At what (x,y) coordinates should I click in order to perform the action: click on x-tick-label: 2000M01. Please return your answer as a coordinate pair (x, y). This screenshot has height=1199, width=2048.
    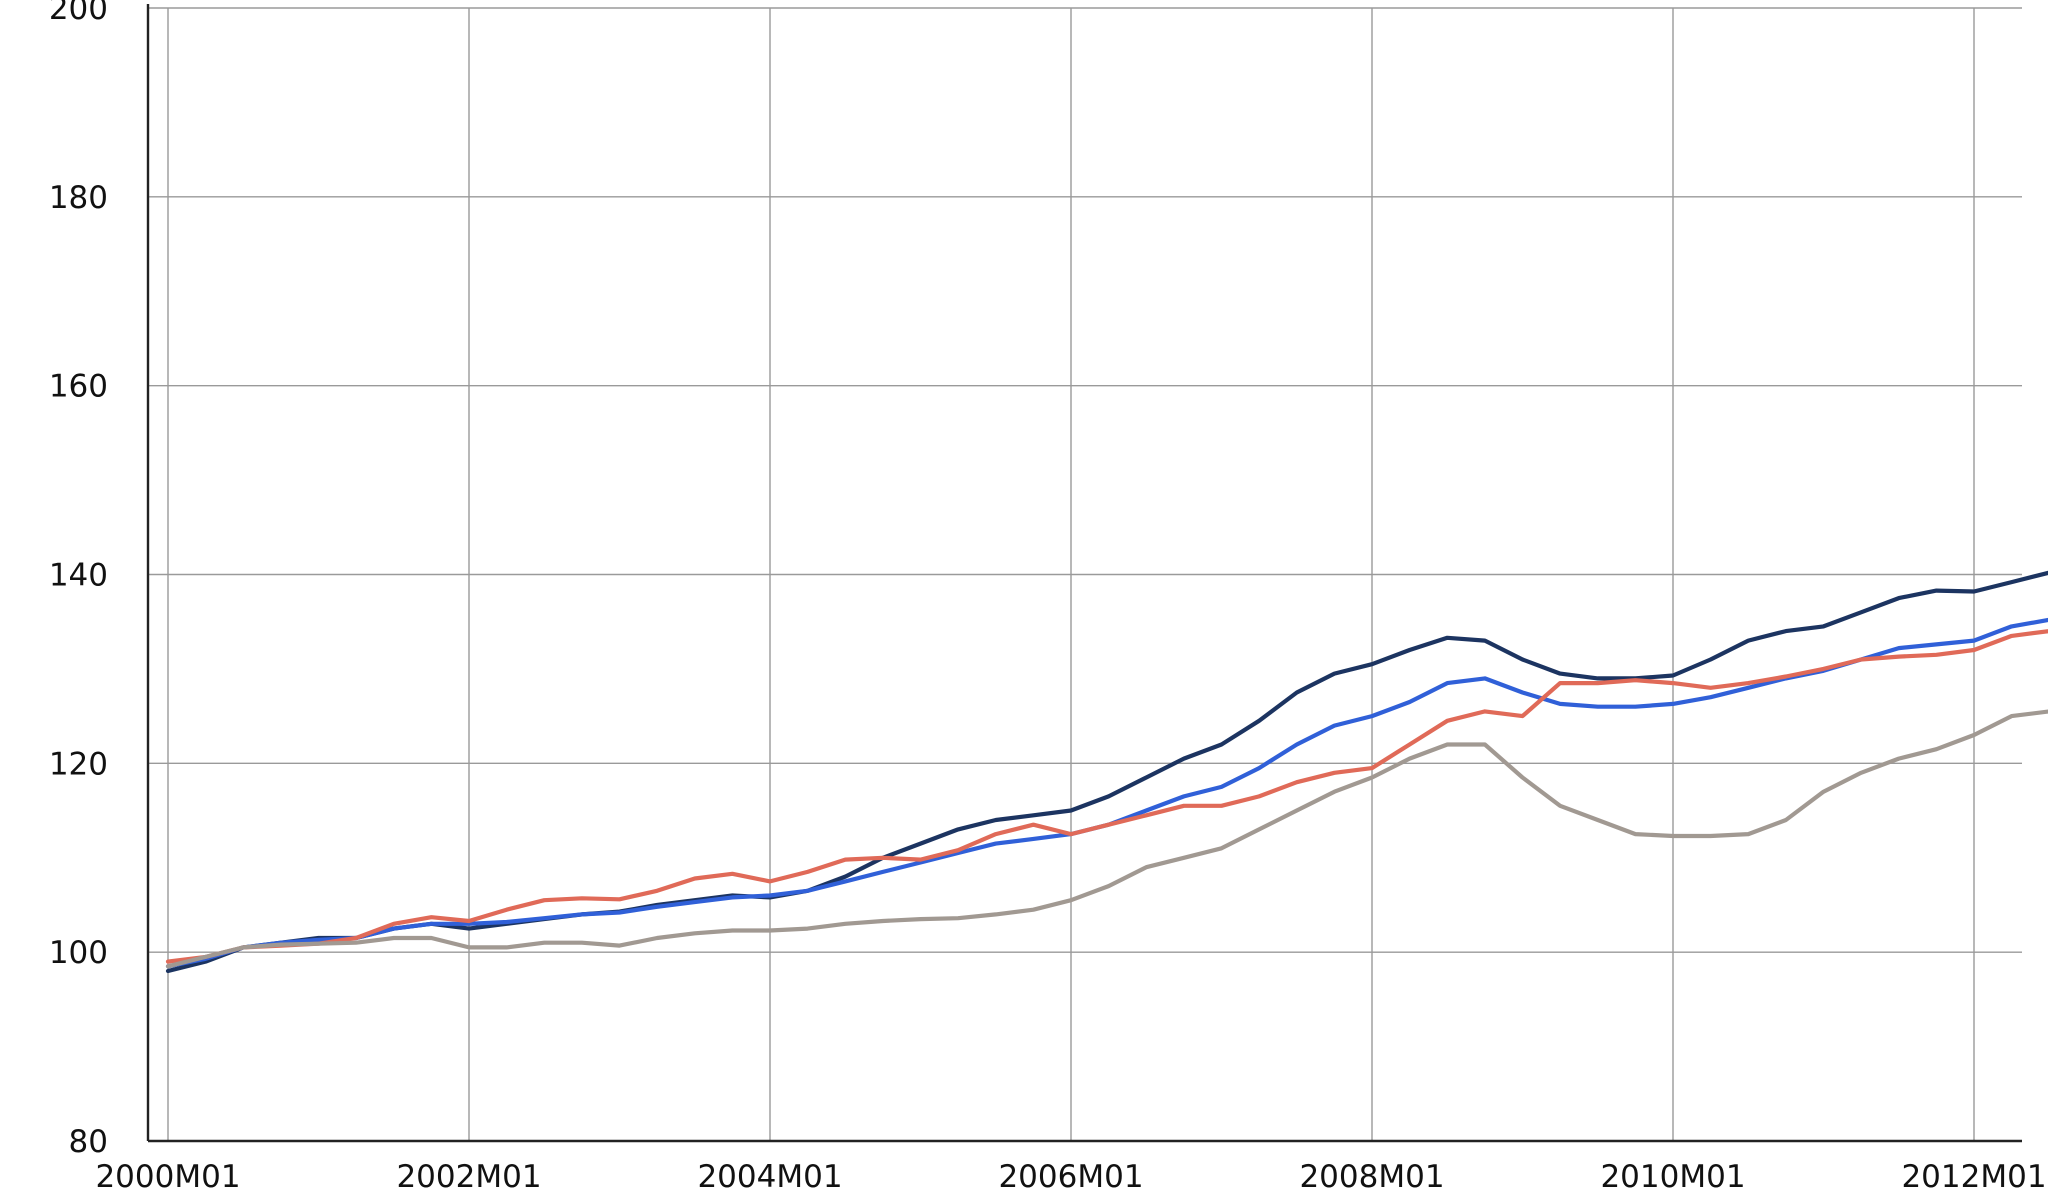
    Looking at the image, I should click on (167, 1177).